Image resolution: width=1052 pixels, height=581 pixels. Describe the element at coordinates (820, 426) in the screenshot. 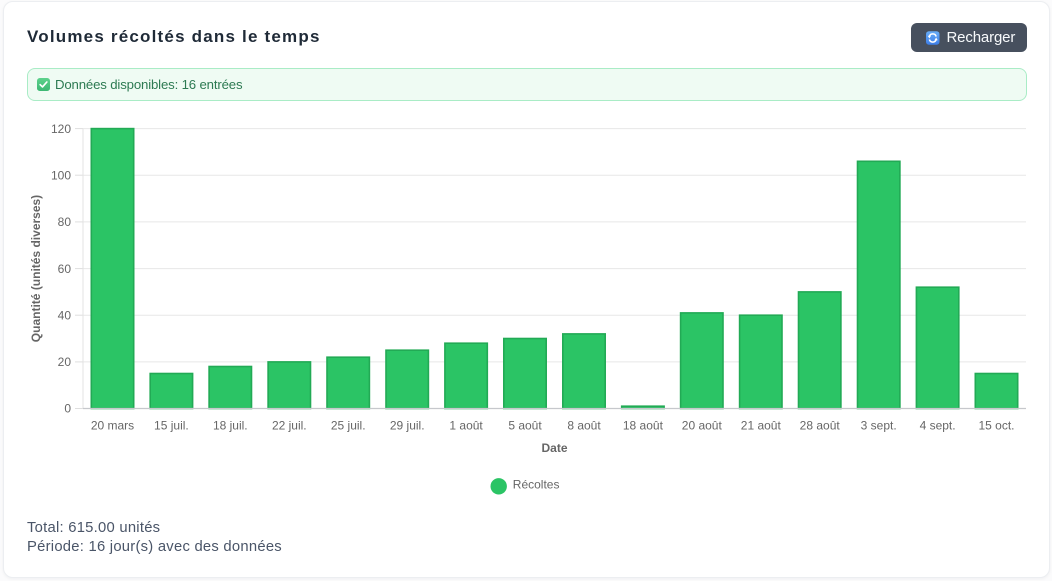

I see `svg-text: 28 août` at that location.